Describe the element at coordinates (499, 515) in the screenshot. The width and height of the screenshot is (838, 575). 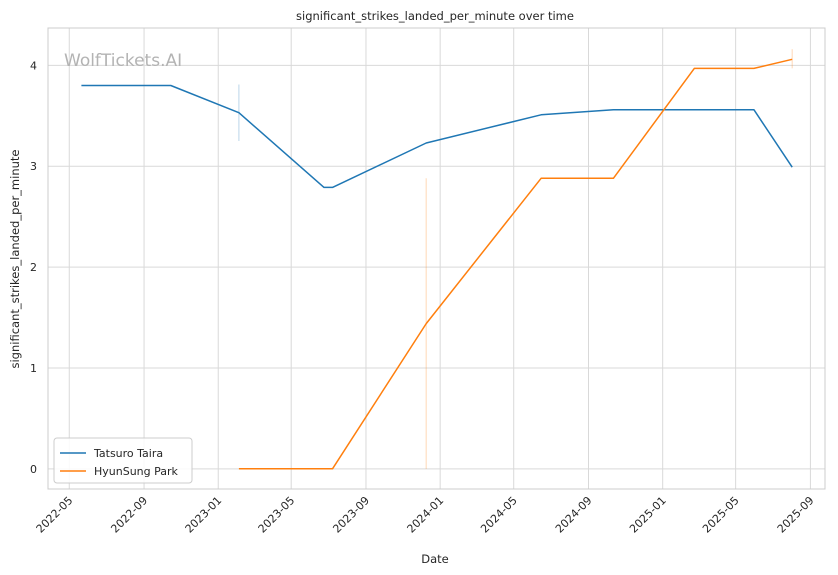
I see `x-tick-label: 2024-05` at that location.